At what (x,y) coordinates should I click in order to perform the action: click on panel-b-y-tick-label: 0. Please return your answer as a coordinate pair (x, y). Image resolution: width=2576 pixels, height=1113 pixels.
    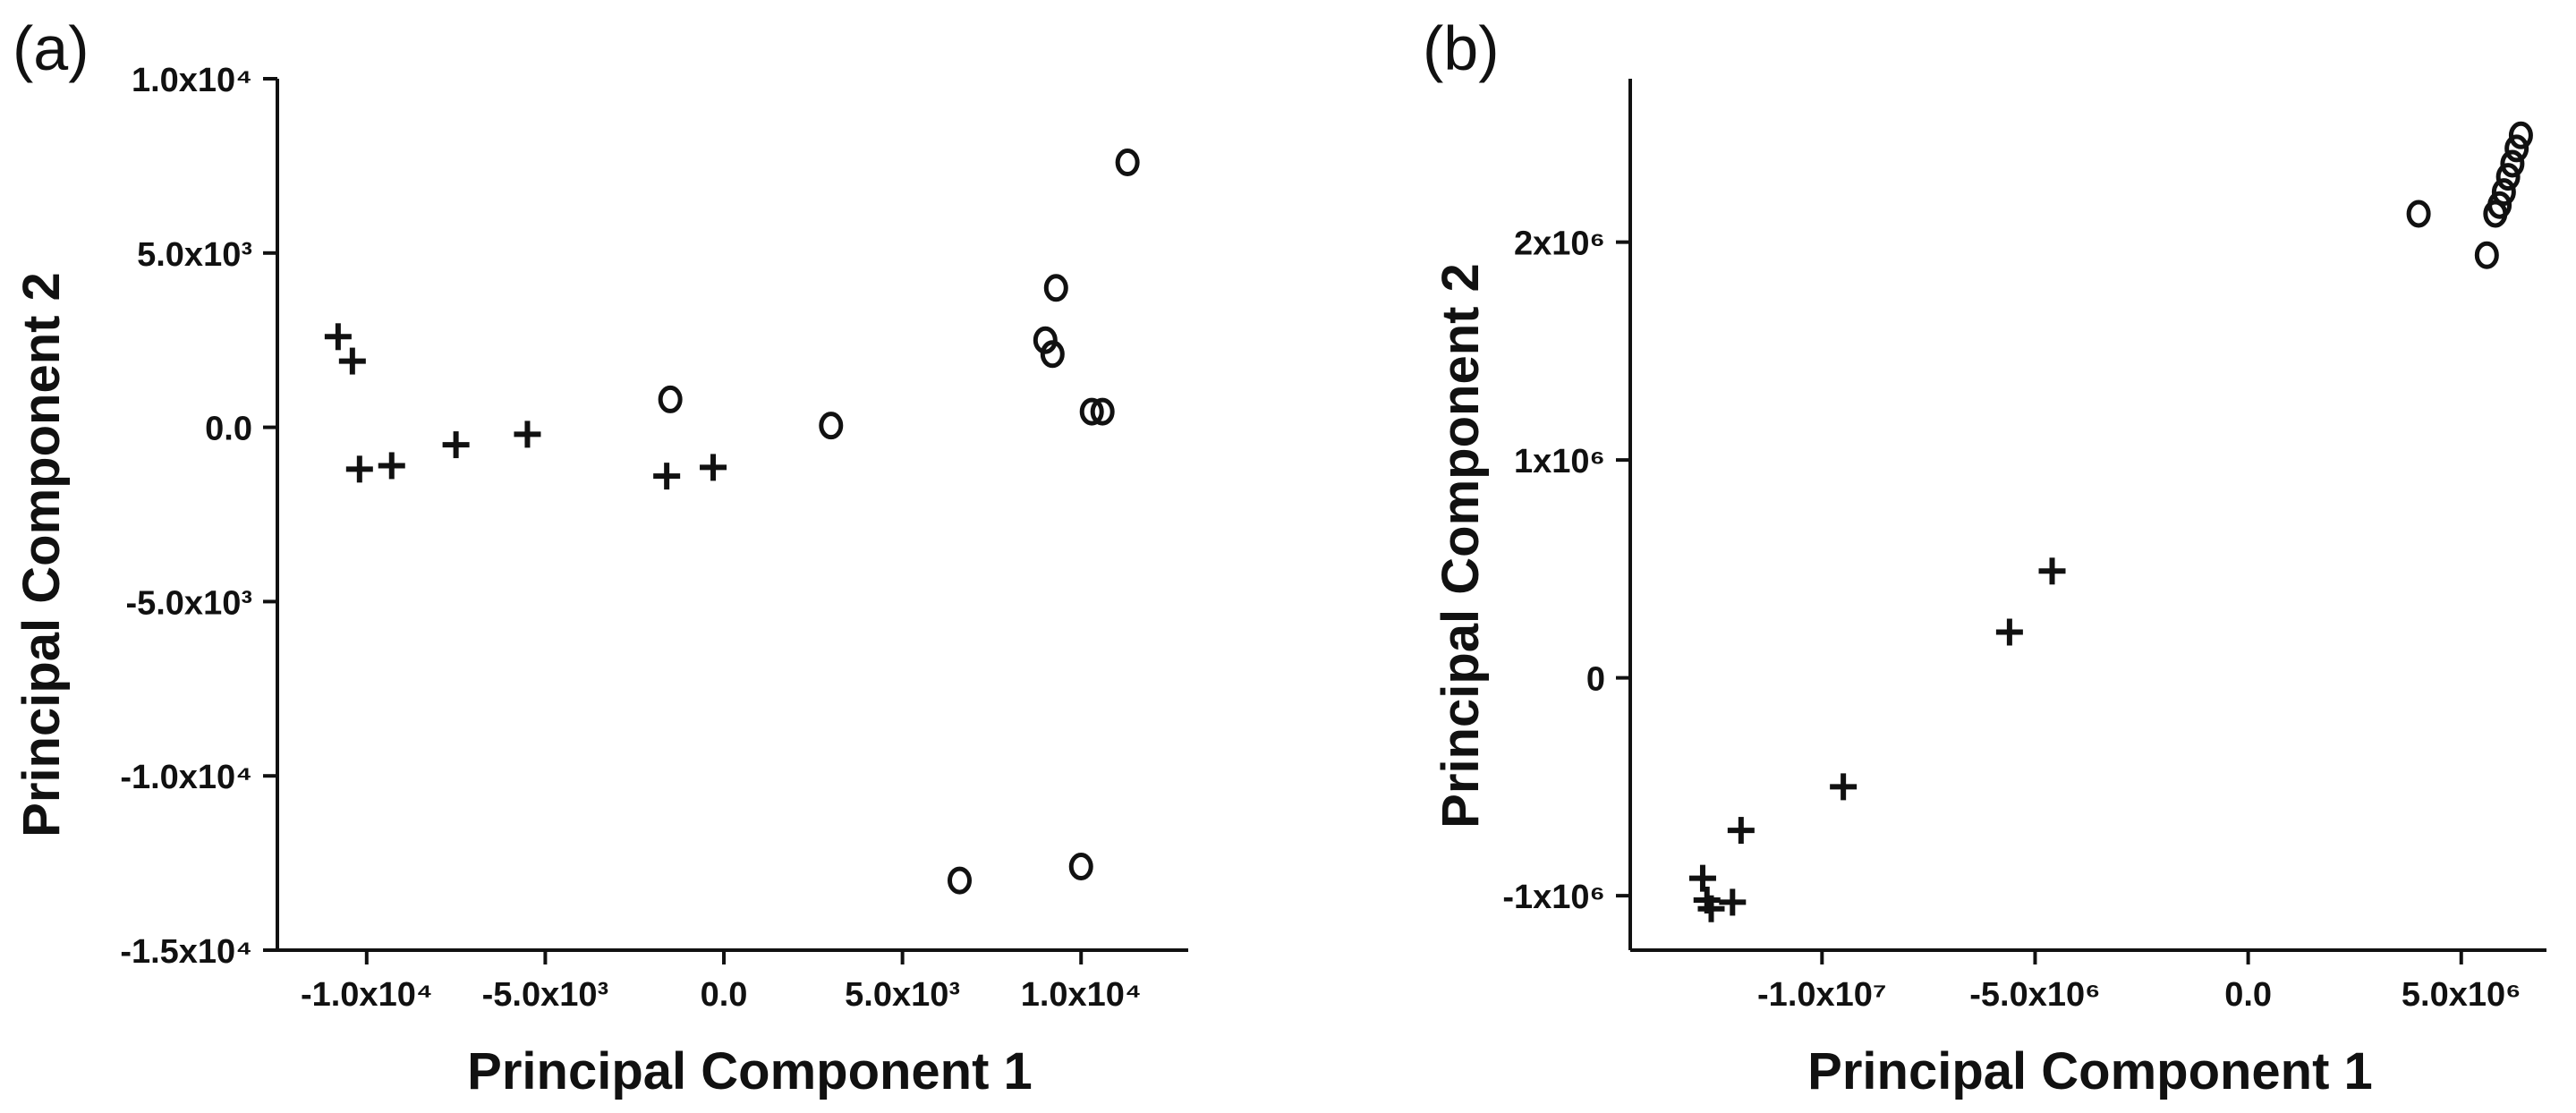
    Looking at the image, I should click on (1595, 680).